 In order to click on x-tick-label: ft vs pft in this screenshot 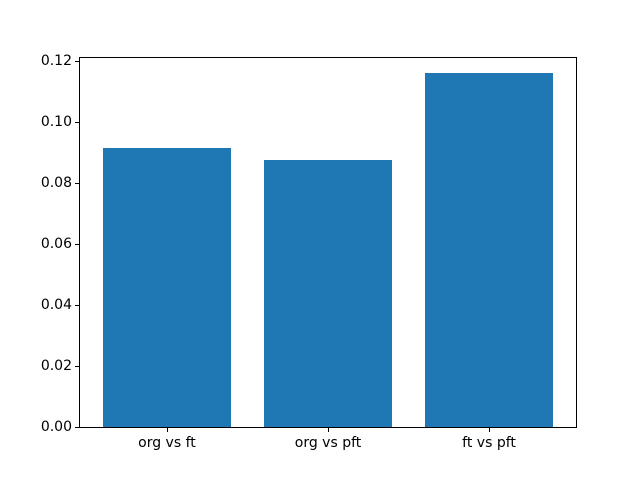, I will do `click(489, 443)`.